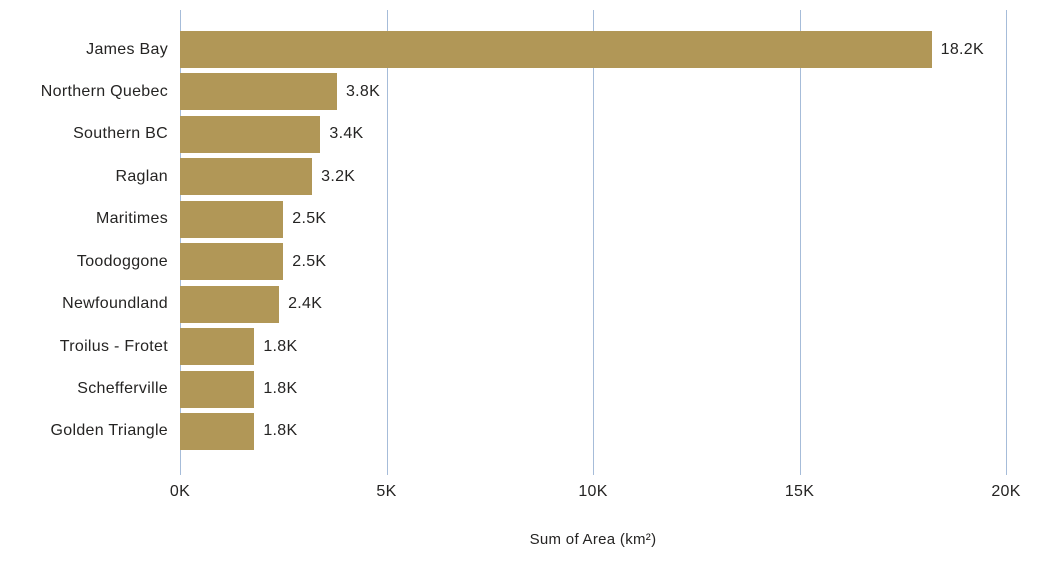 Image resolution: width=1049 pixels, height=562 pixels. I want to click on bar-value-label: 2.4K, so click(305, 304).